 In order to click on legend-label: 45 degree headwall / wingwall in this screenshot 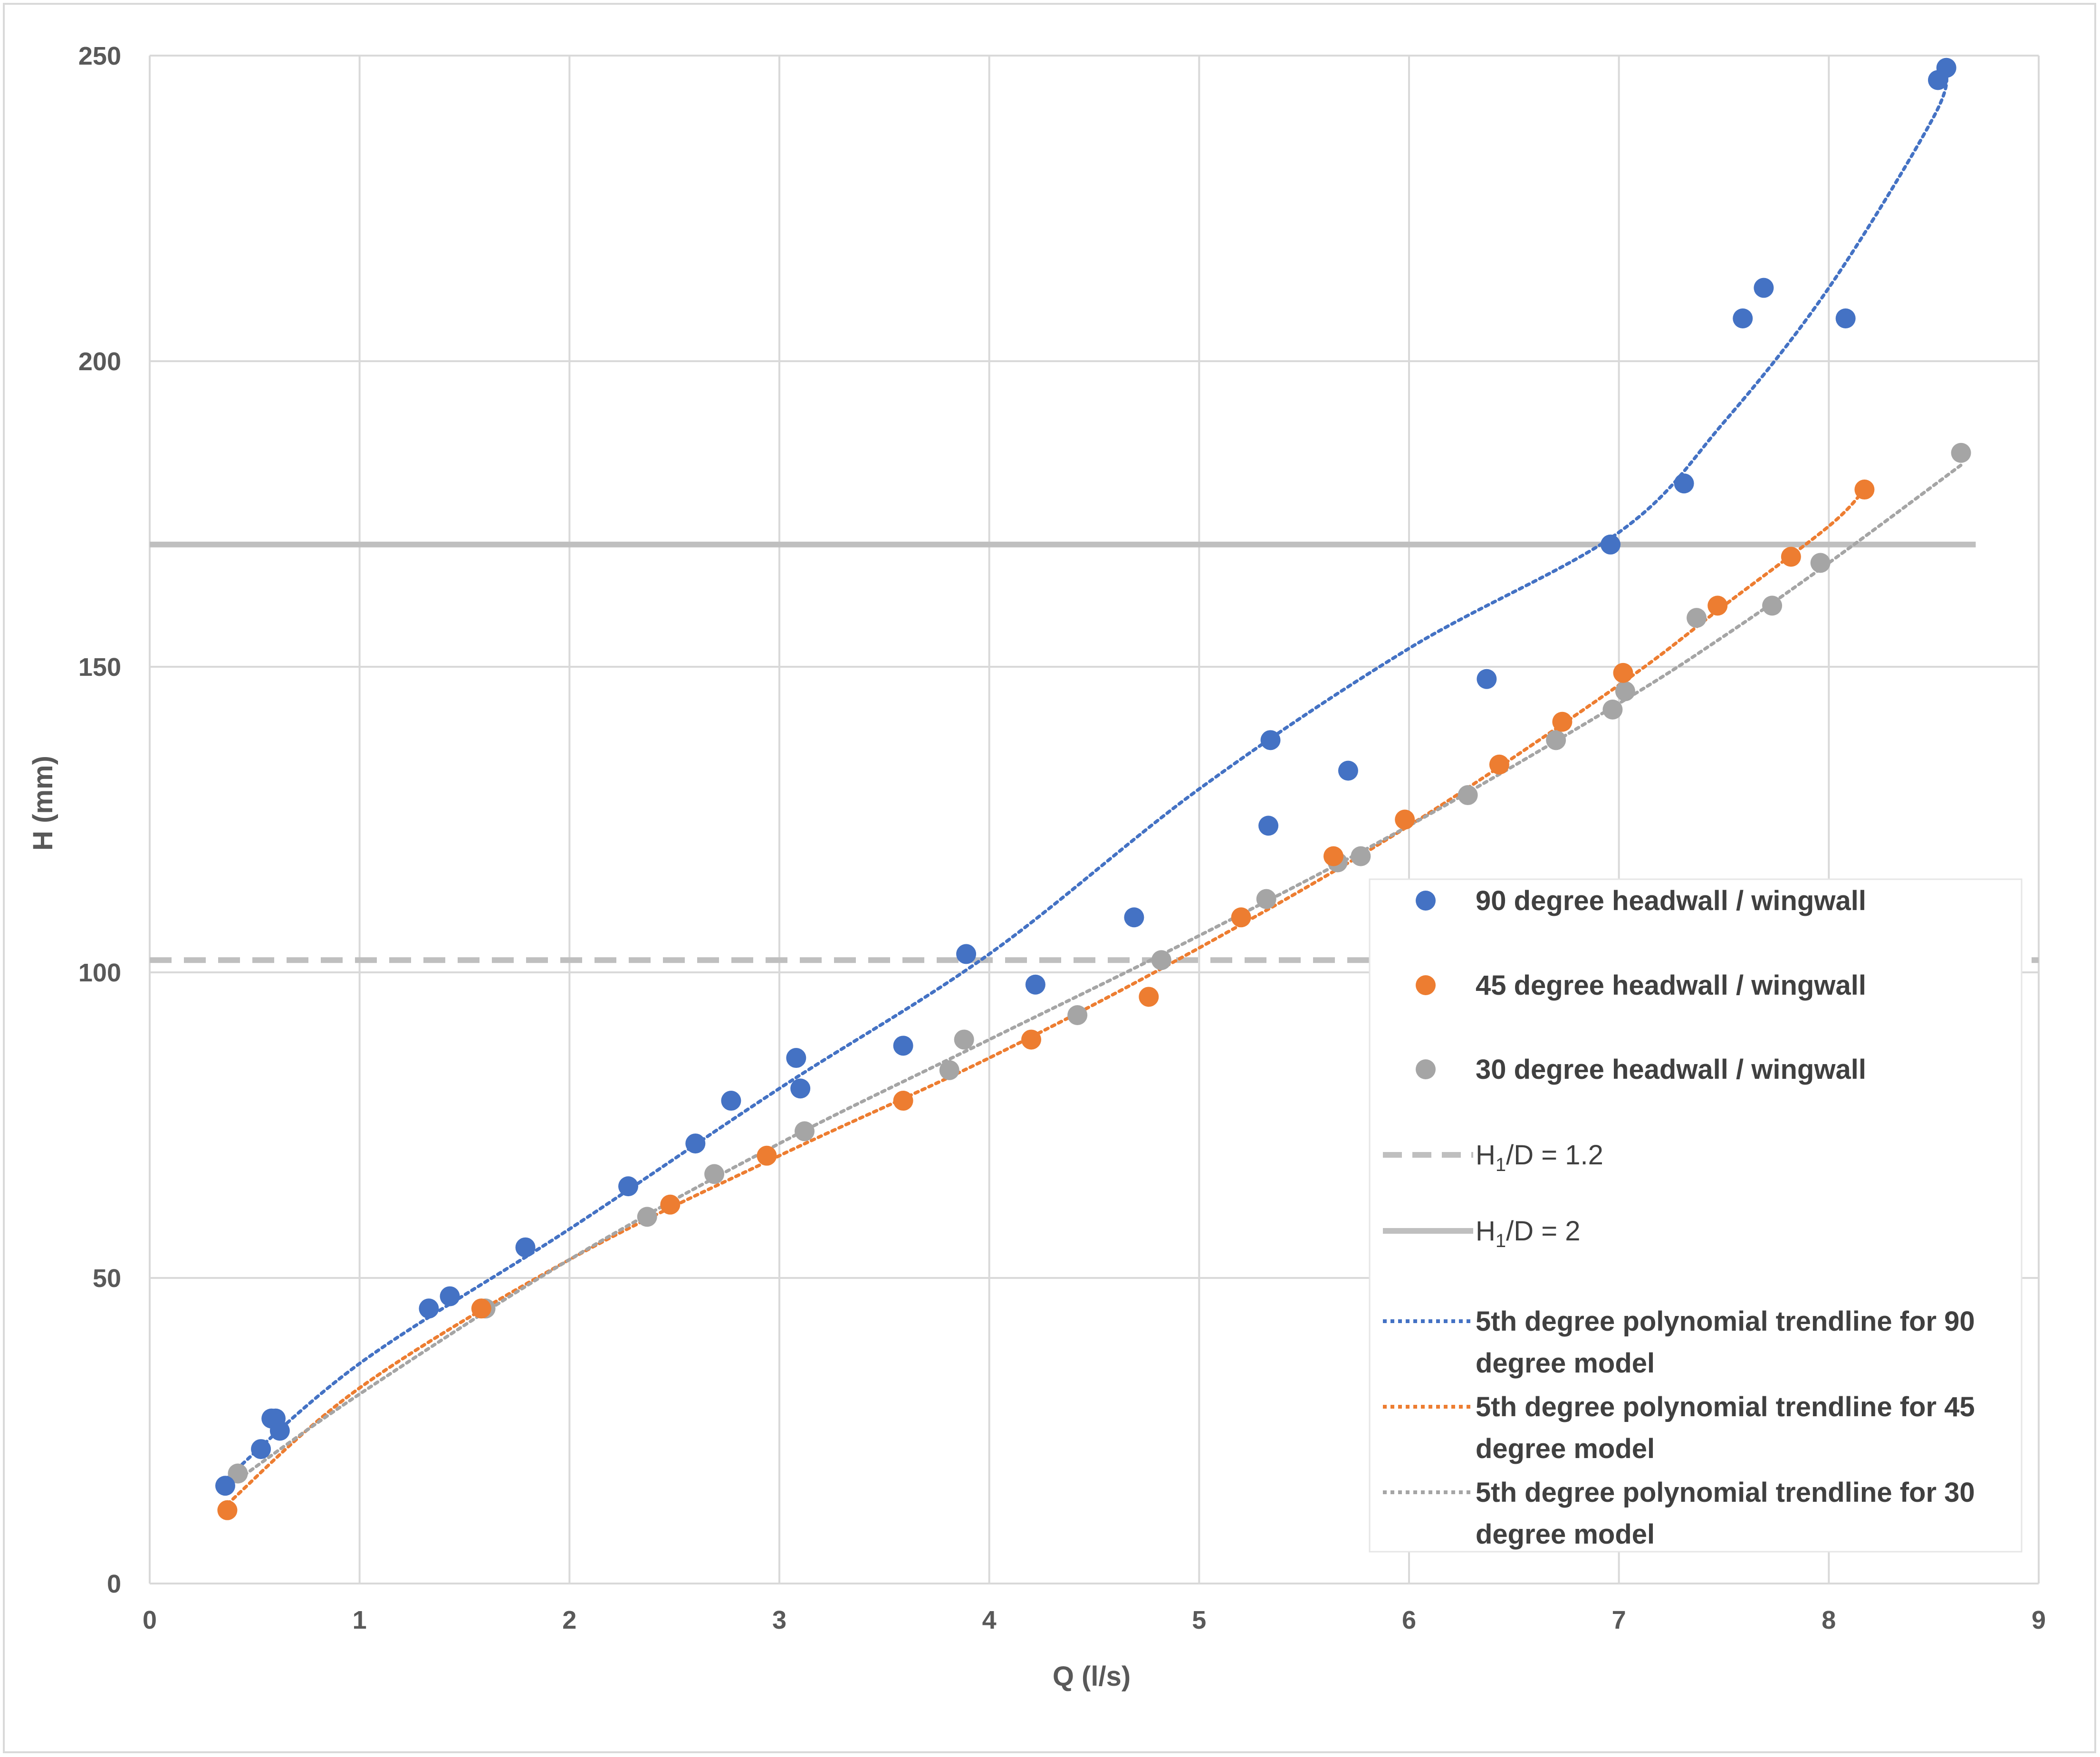, I will do `click(1671, 985)`.